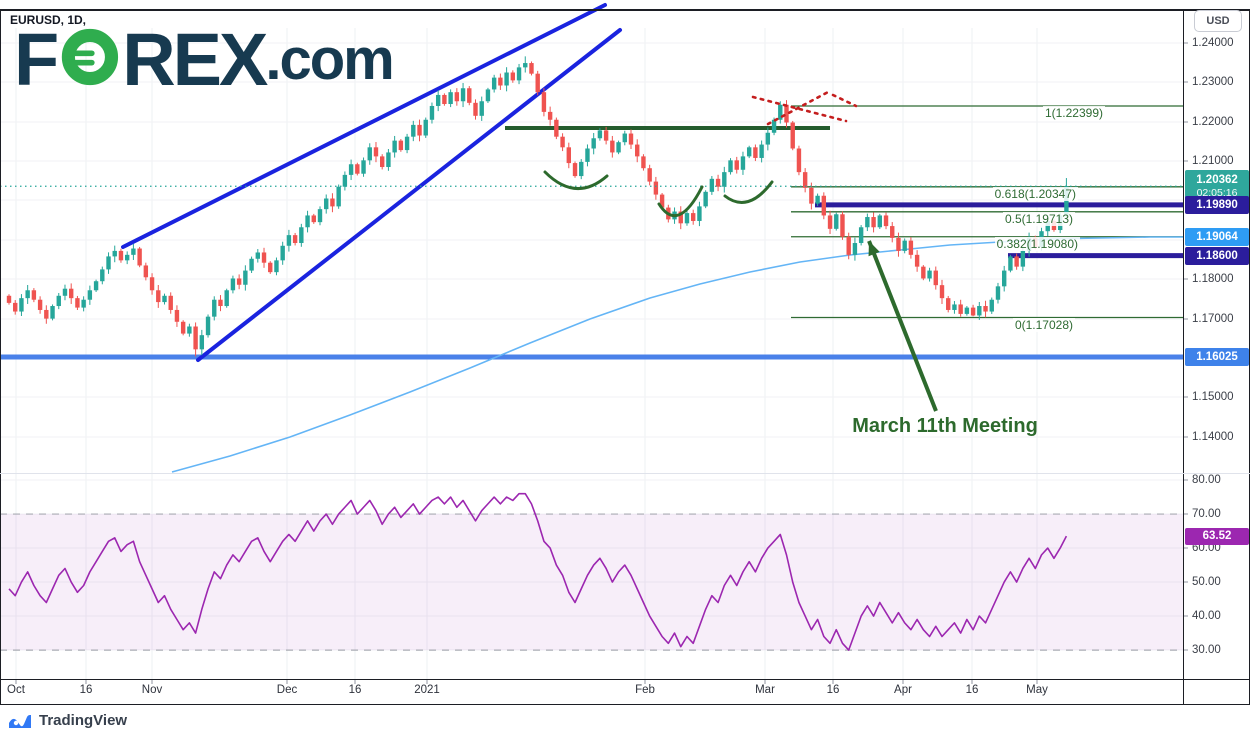 The width and height of the screenshot is (1254, 743). Describe the element at coordinates (1043, 324) in the screenshot. I see `fib-level-label: 0(1.17028)` at that location.